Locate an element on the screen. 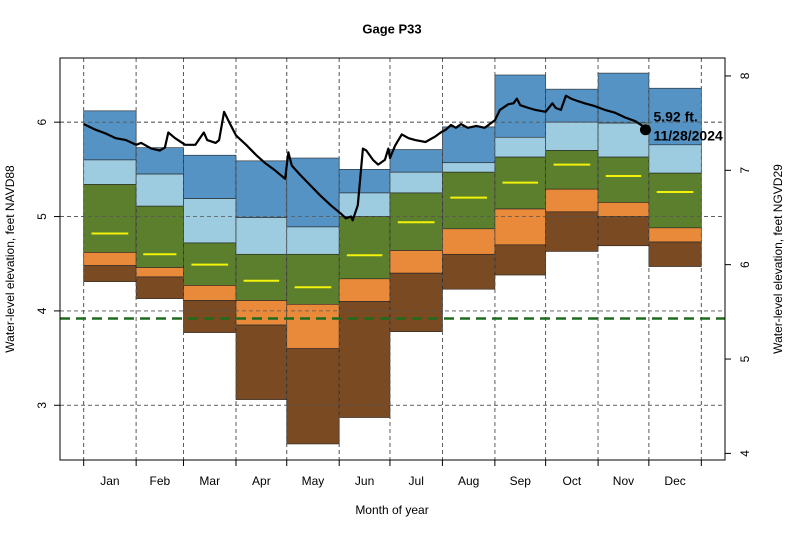 This screenshot has width=800, height=533. chart-title: Gage P33 is located at coordinates (391, 28).